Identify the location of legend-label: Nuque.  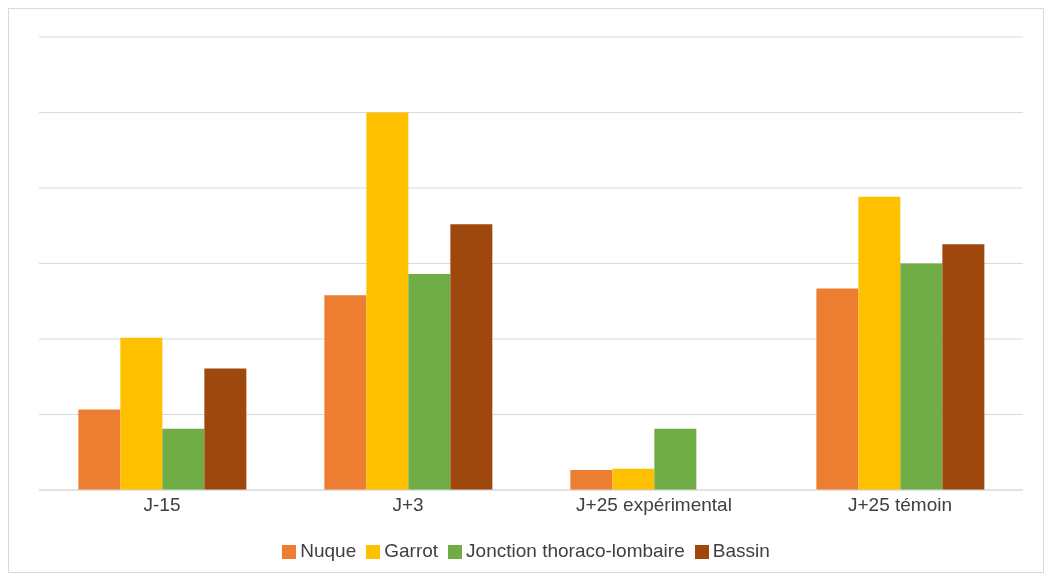
(328, 550).